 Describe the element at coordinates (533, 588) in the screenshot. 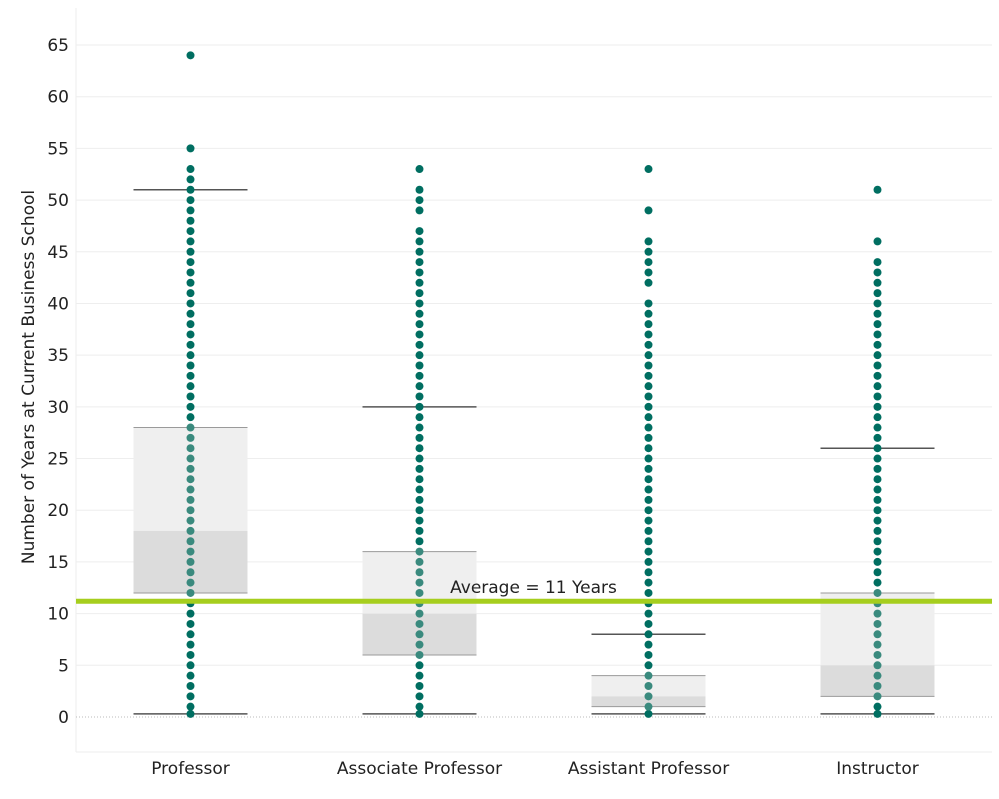

I see `average-annotation: Average = 11 Years` at that location.